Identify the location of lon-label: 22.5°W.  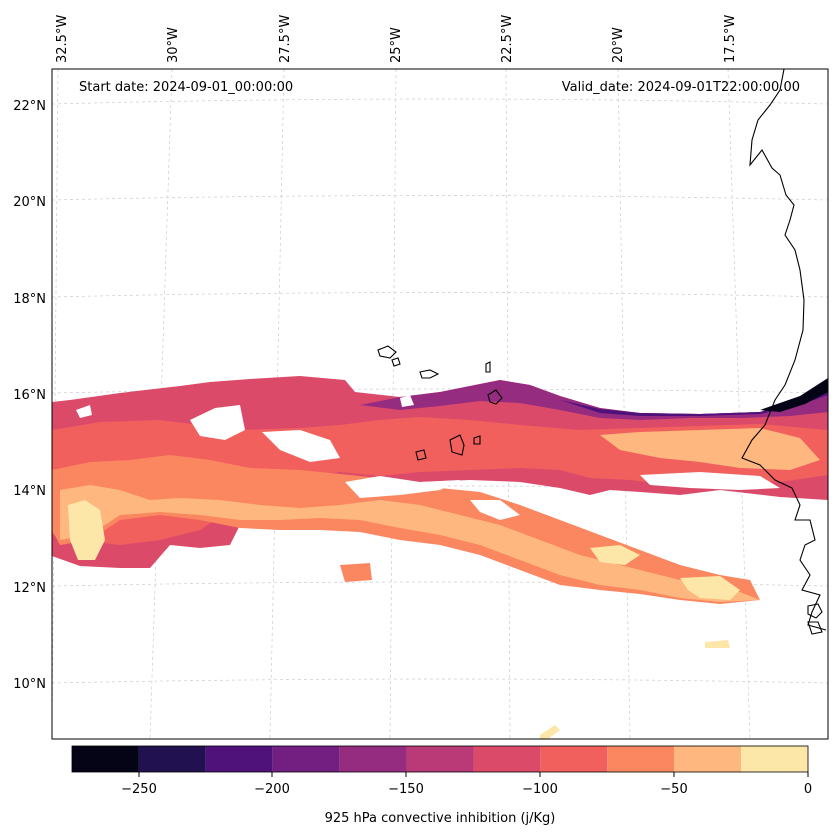
(507, 39).